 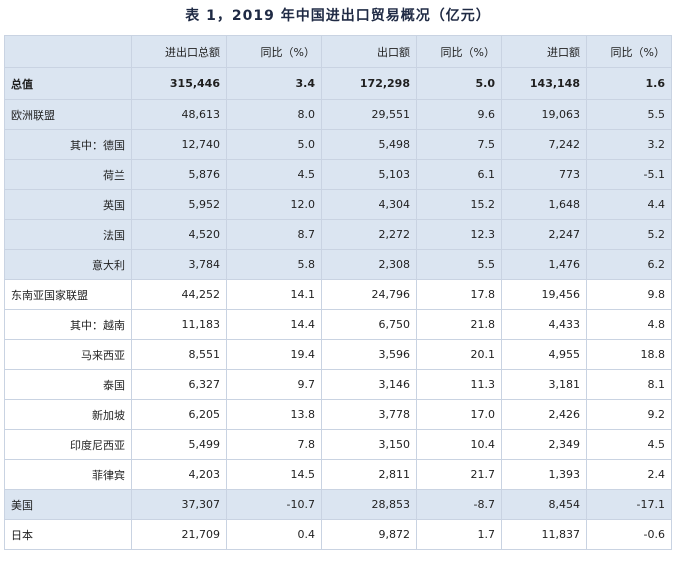 I want to click on table-row: 日本 21,709 0.4 9,872 1.7 11,837 -0.6, so click(x=338, y=534).